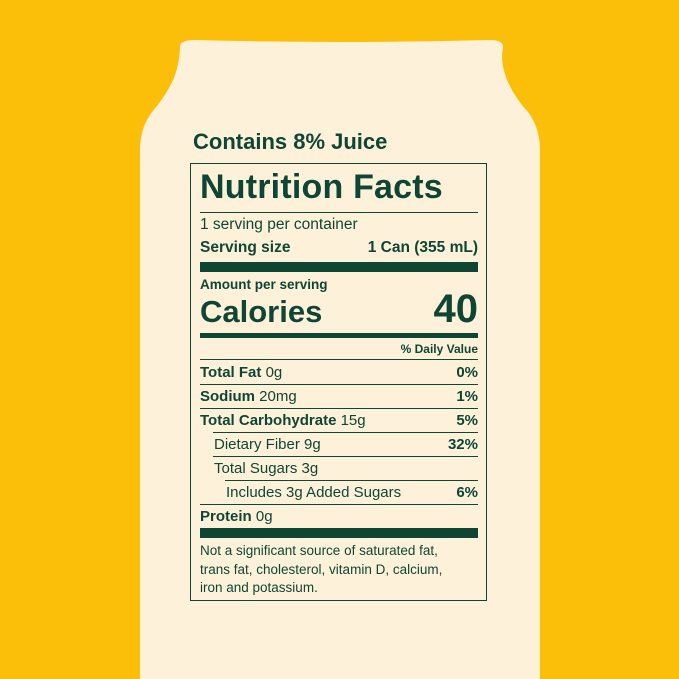 The height and width of the screenshot is (679, 679). I want to click on nutrient-amount: 20mg, so click(278, 396).